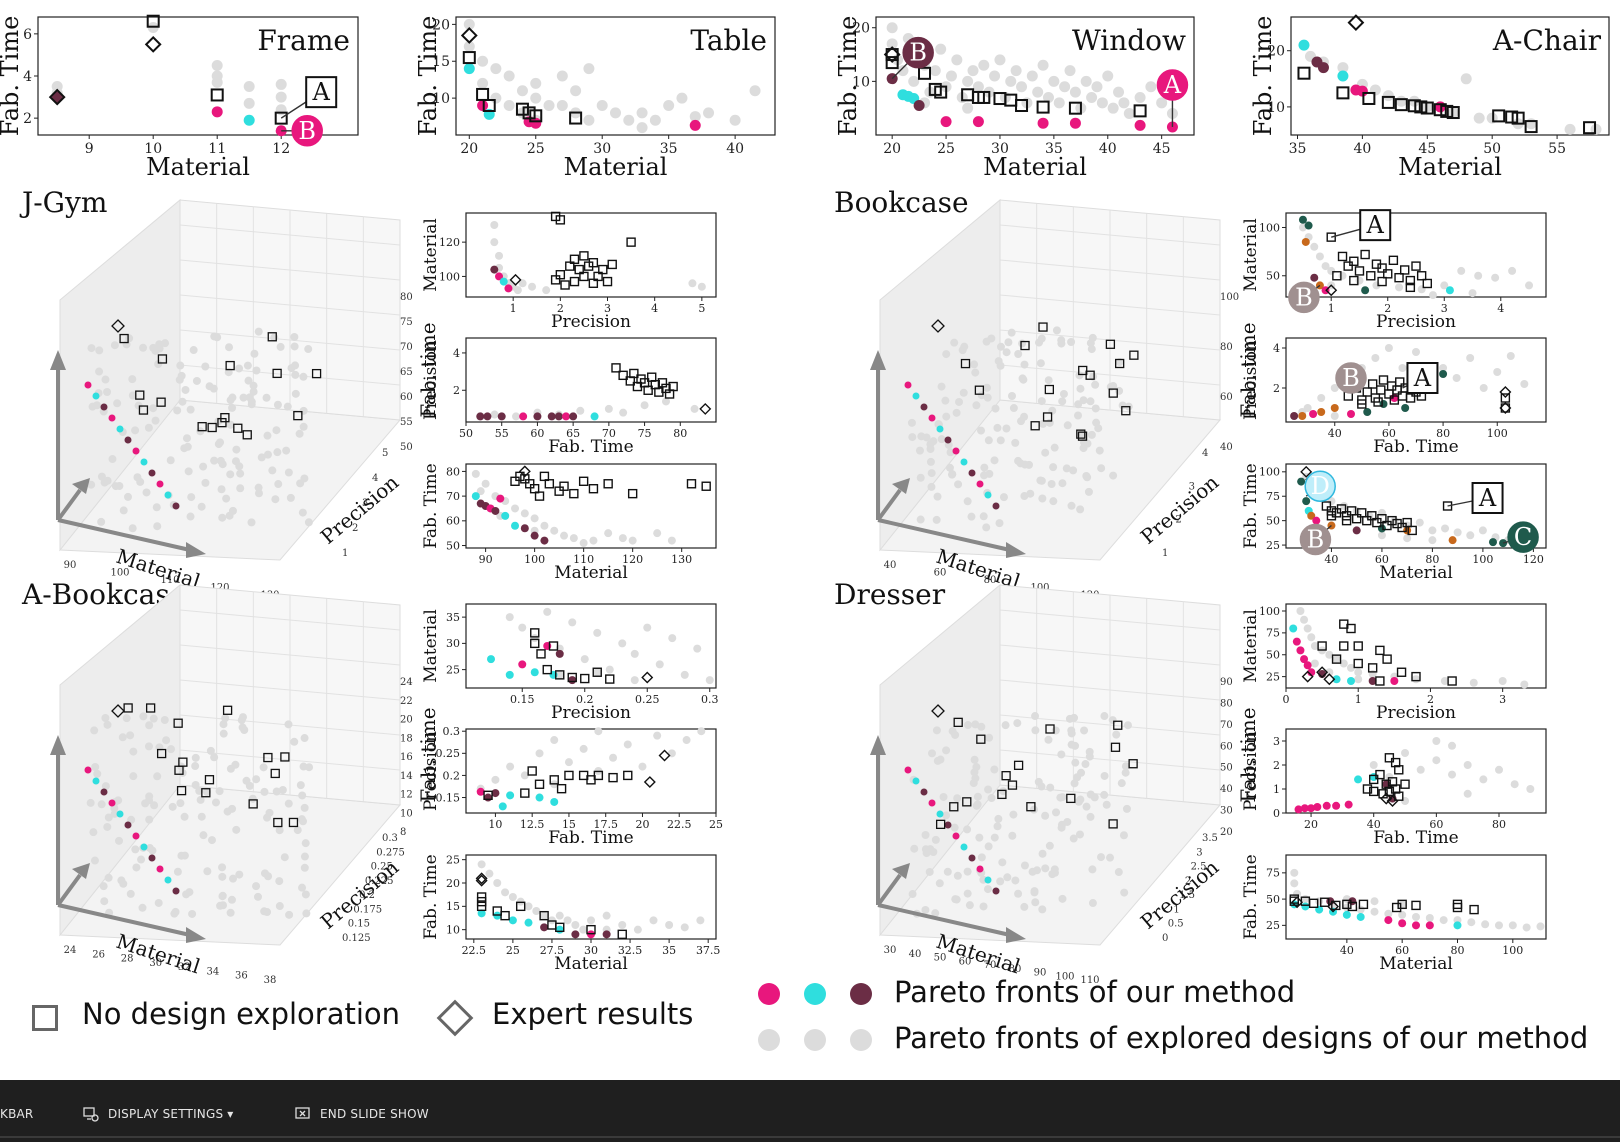  I want to click on callout-b: B, so click(1315, 539).